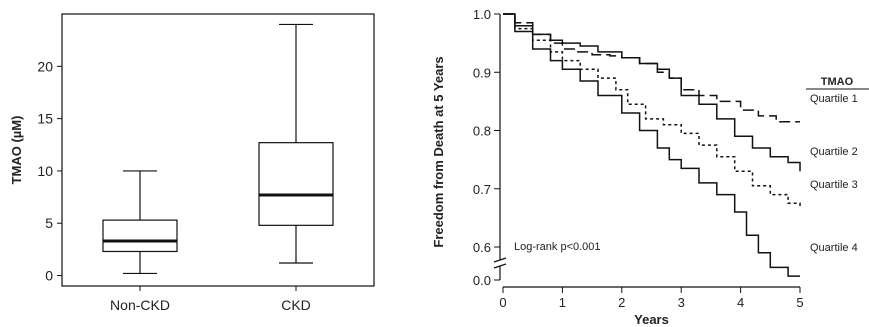 This screenshot has height=327, width=869. Describe the element at coordinates (557, 247) in the screenshot. I see `log-rank-annotation: Log-rank p<0.001` at that location.